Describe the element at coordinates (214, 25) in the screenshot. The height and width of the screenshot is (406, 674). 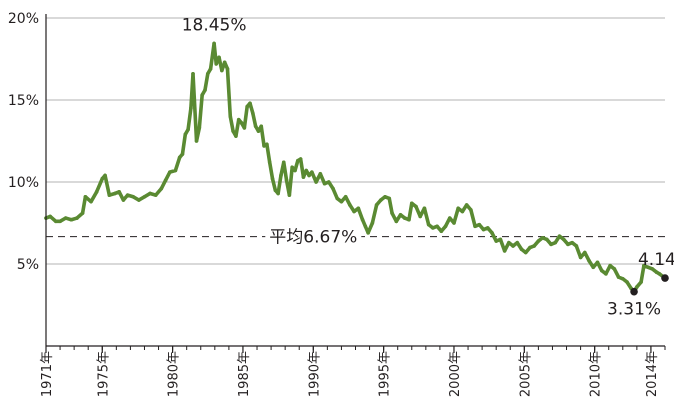
I see `annotation-label: 18.45%` at that location.